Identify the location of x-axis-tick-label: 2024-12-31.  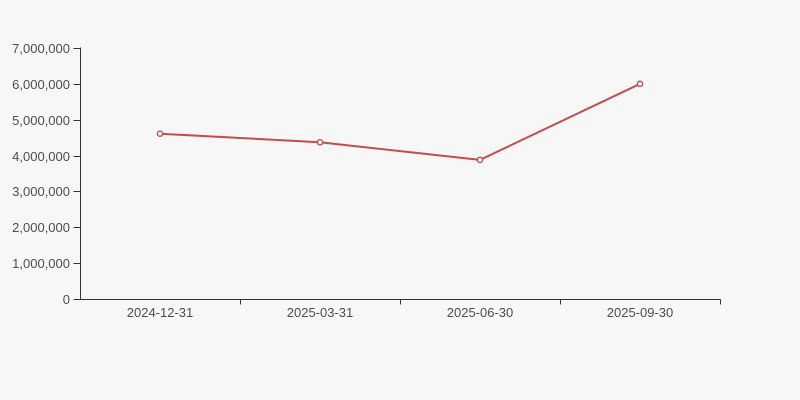
(160, 312).